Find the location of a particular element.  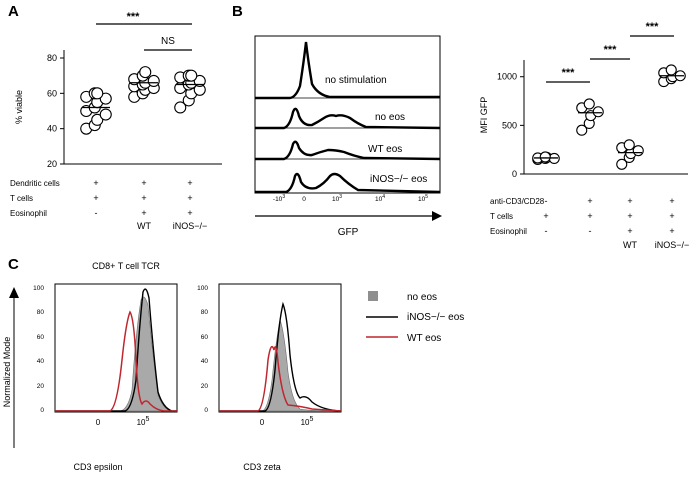

panel-a-ylabel: % viable is located at coordinates (19, 107).